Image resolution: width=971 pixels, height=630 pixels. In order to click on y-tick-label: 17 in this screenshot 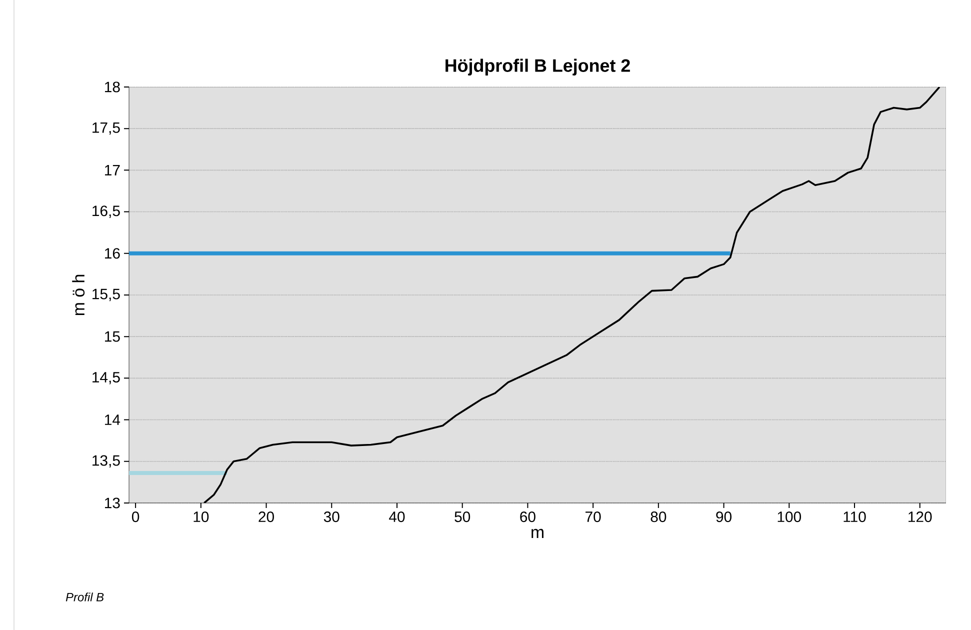, I will do `click(112, 170)`.